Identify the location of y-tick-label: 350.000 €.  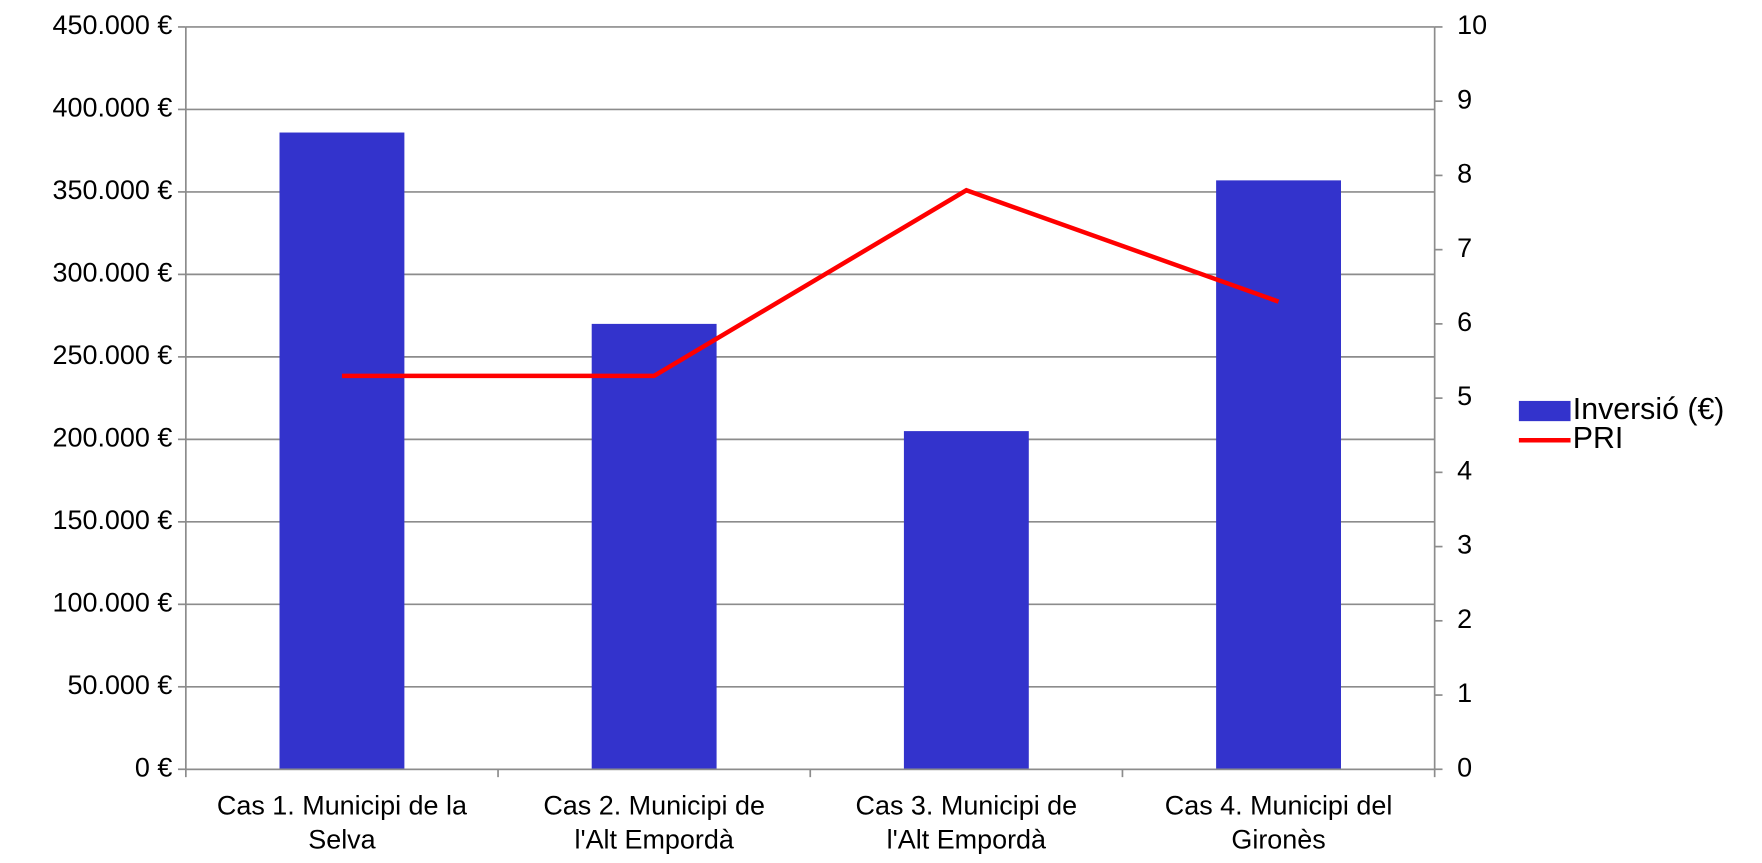
(113, 190).